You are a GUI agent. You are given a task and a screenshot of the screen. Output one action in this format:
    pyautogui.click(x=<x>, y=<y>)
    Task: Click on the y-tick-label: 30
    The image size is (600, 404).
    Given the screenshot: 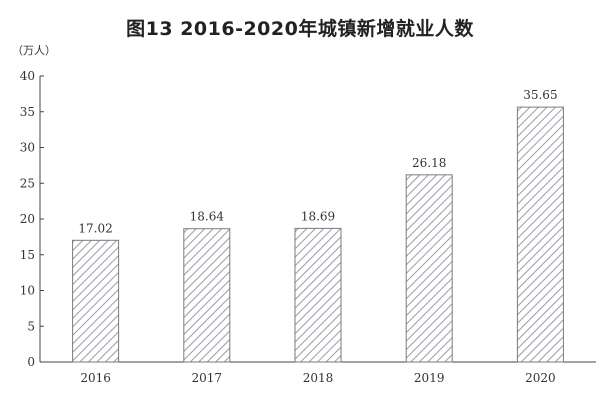 What is the action you would take?
    pyautogui.click(x=27, y=148)
    